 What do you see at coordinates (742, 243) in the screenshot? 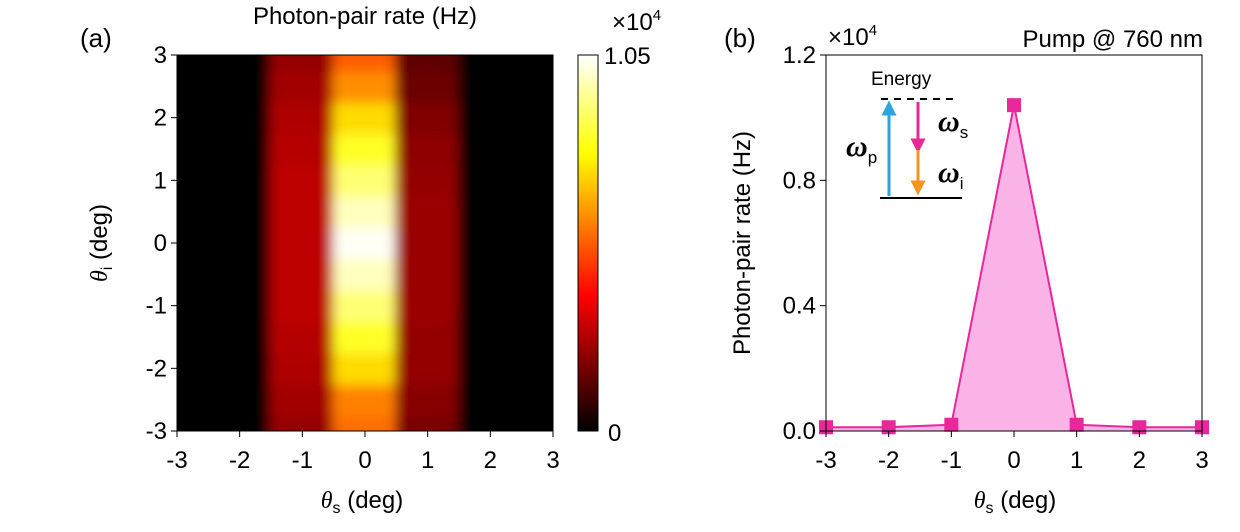
I see `line-y-axis-label: Photon-pair rate (Hz)` at bounding box center [742, 243].